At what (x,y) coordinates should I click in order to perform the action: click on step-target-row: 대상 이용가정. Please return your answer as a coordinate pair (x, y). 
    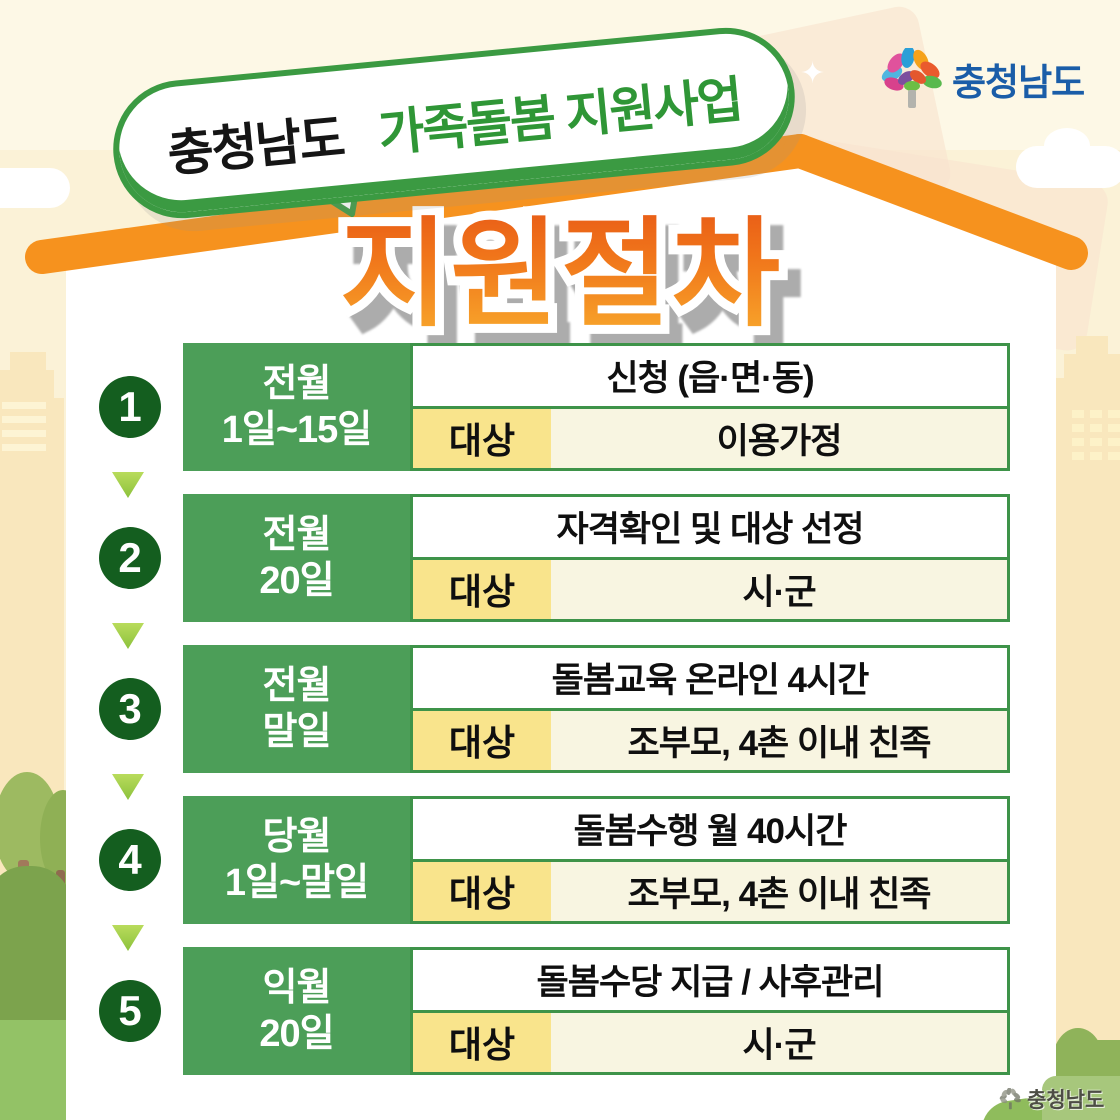
    Looking at the image, I should click on (710, 438).